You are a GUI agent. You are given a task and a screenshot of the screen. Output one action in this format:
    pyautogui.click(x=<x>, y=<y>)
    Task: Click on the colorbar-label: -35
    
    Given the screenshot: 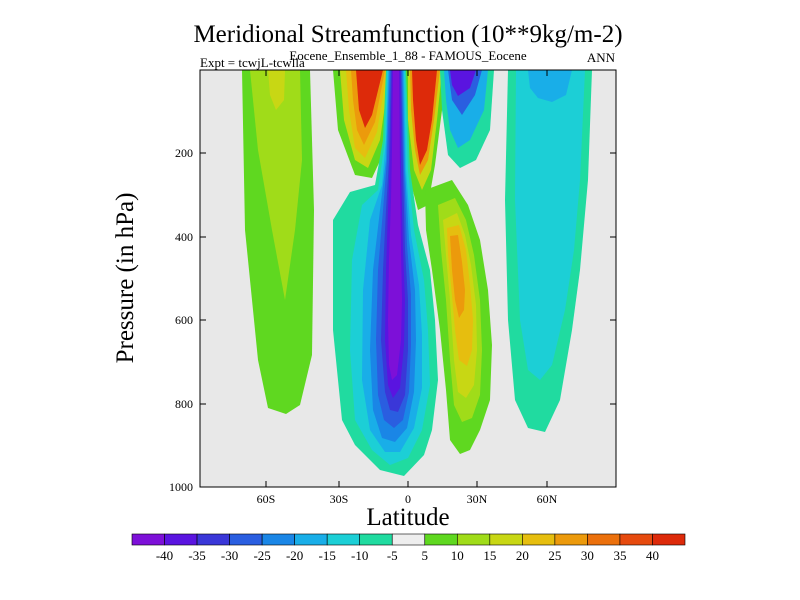 What is the action you would take?
    pyautogui.click(x=196, y=555)
    